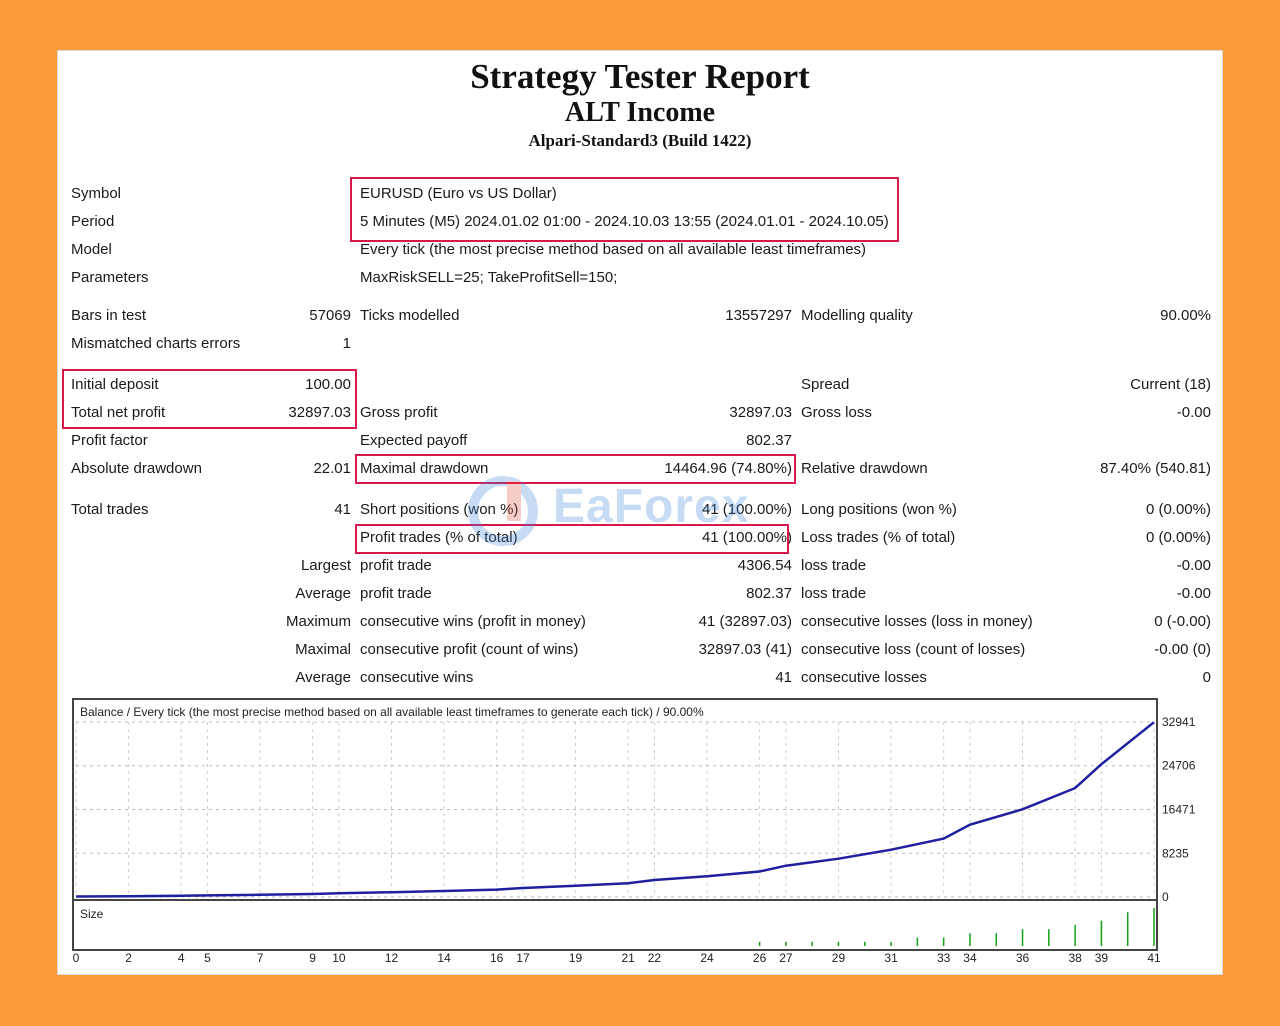 The height and width of the screenshot is (1026, 1280). I want to click on gross-profit-value: 32897.03, so click(760, 412).